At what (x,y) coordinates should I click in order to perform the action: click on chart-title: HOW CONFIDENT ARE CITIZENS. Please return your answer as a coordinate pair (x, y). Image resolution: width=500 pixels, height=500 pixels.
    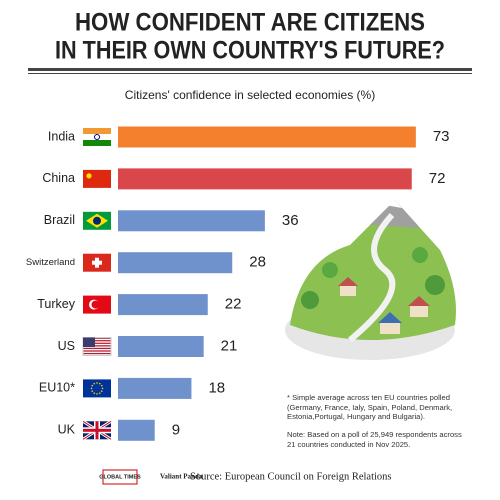
    Looking at the image, I should click on (250, 23).